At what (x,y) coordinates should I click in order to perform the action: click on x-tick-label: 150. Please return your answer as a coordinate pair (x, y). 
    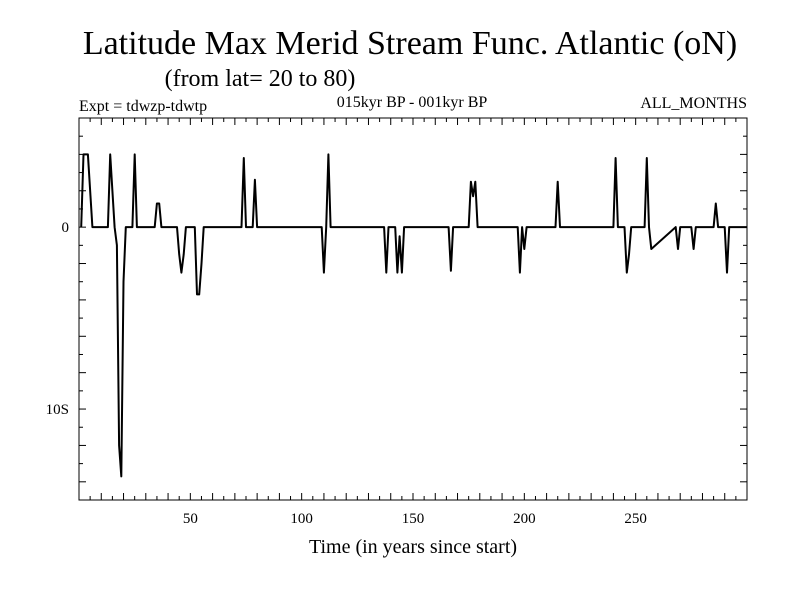
    Looking at the image, I should click on (413, 519).